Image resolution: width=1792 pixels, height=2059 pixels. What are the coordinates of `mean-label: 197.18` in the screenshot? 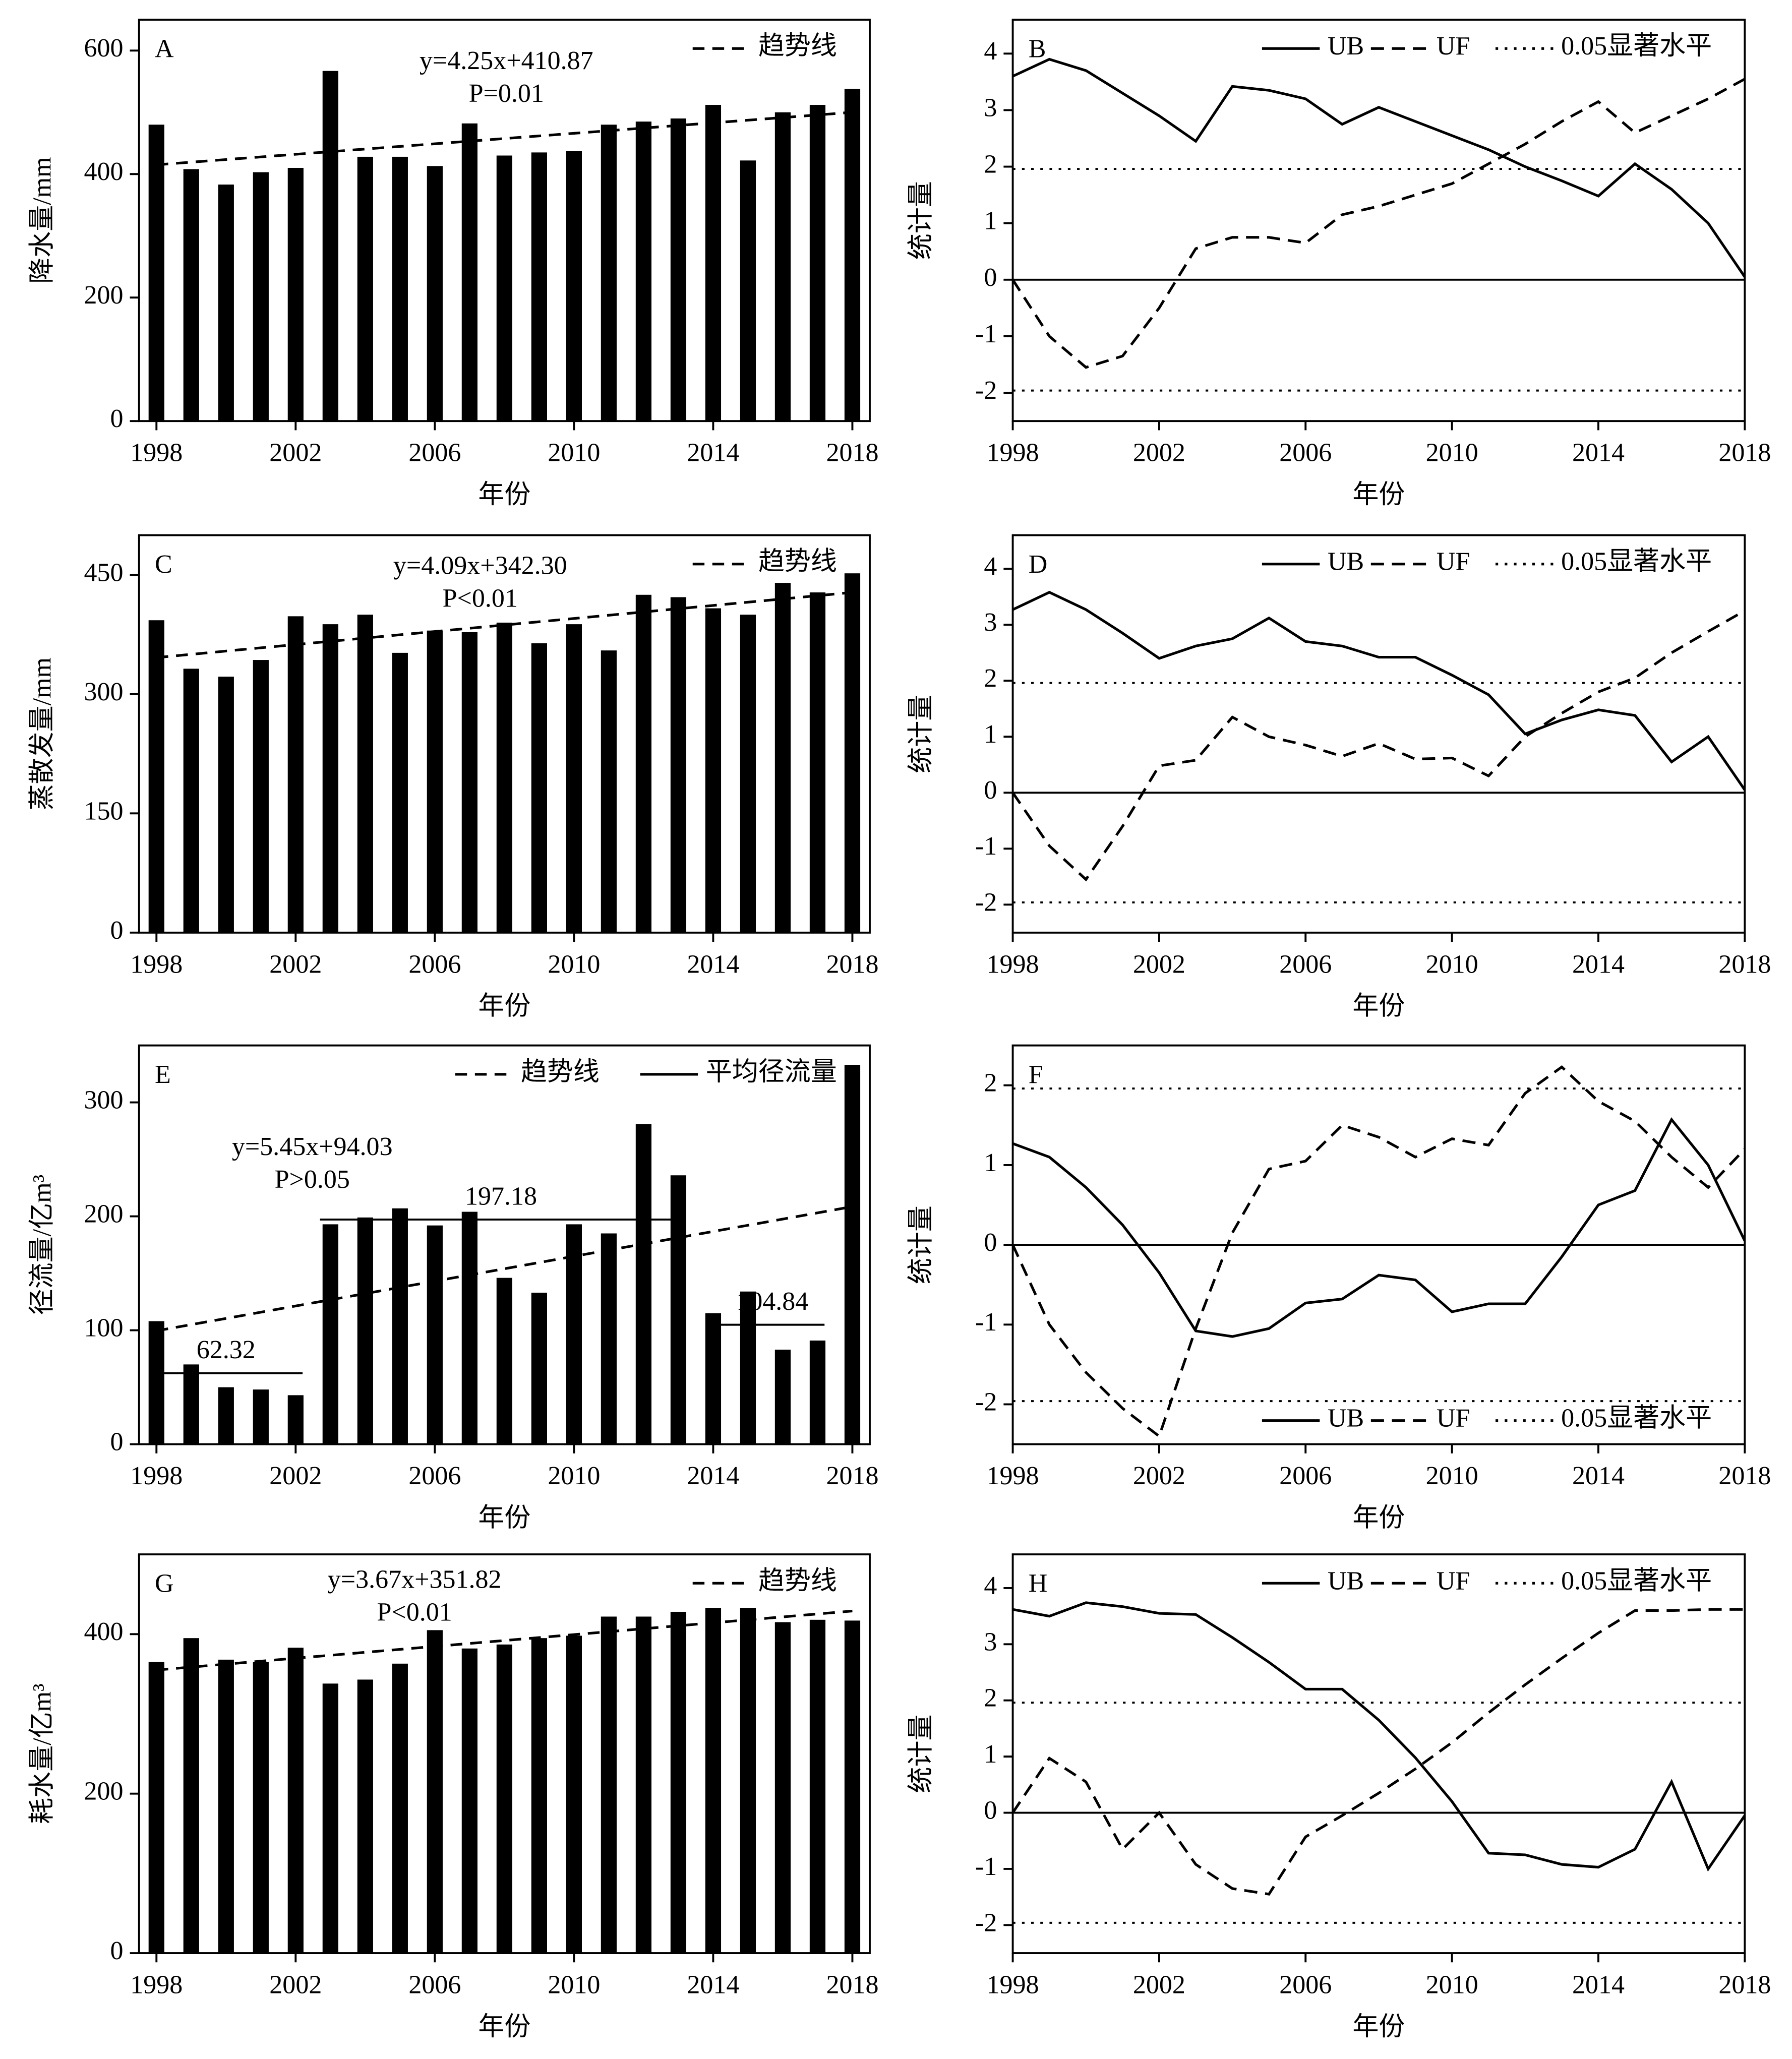 It's located at (501, 1196).